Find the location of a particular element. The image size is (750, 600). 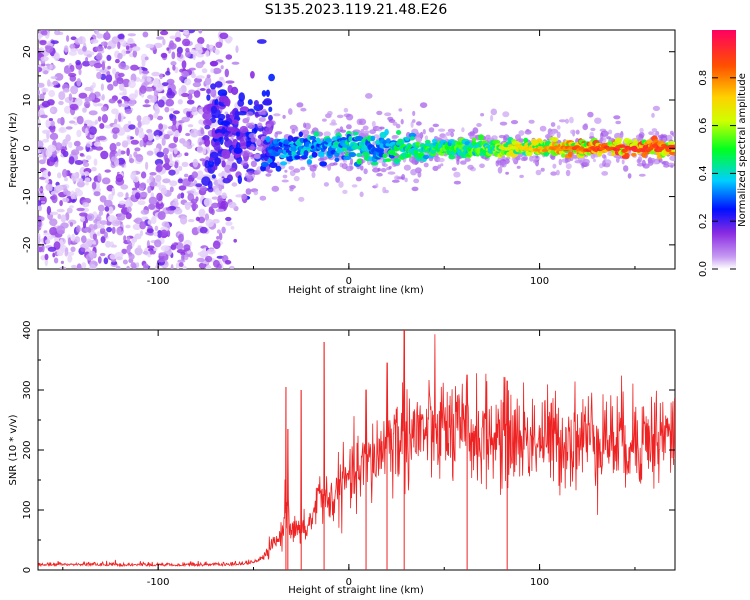

snr-y-tick-label: 0 is located at coordinates (27, 570).